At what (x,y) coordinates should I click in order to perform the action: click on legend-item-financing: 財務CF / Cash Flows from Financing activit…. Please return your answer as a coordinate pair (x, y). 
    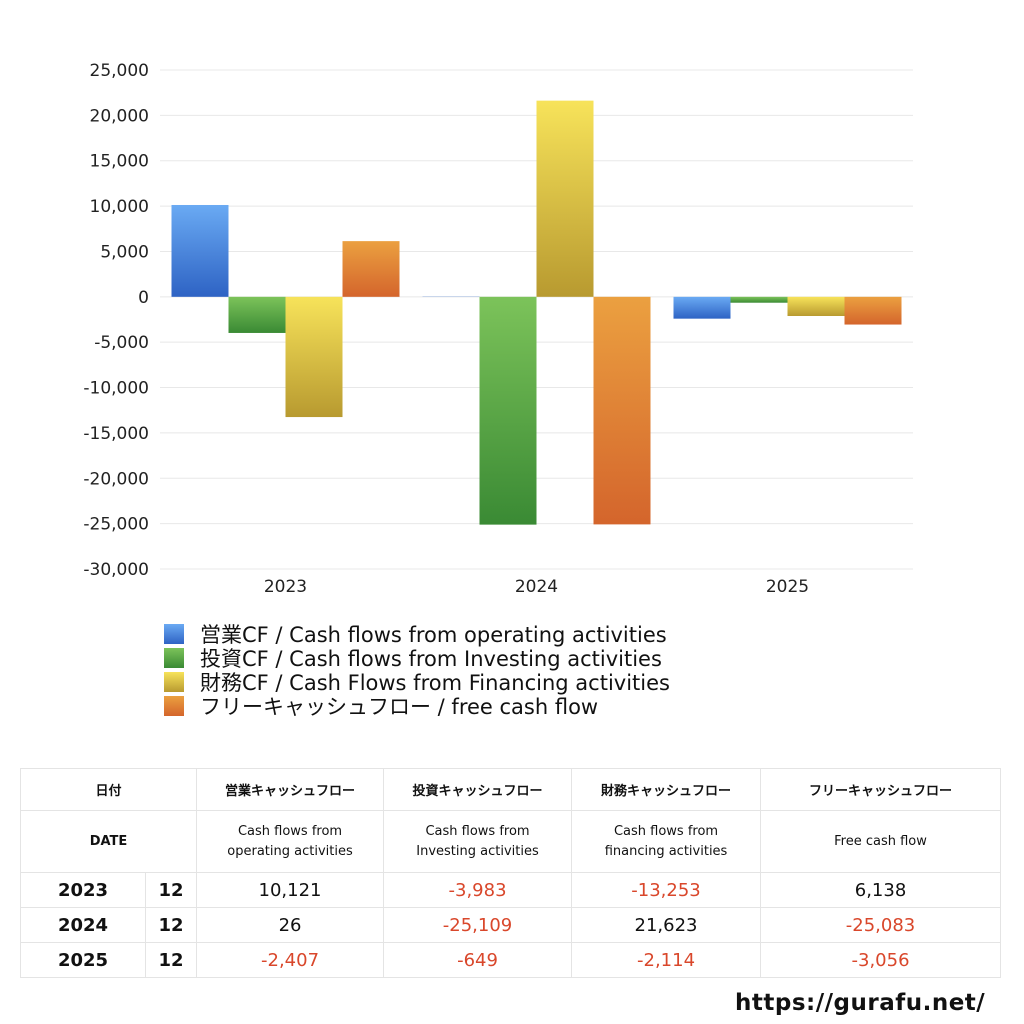
    Looking at the image, I should click on (417, 682).